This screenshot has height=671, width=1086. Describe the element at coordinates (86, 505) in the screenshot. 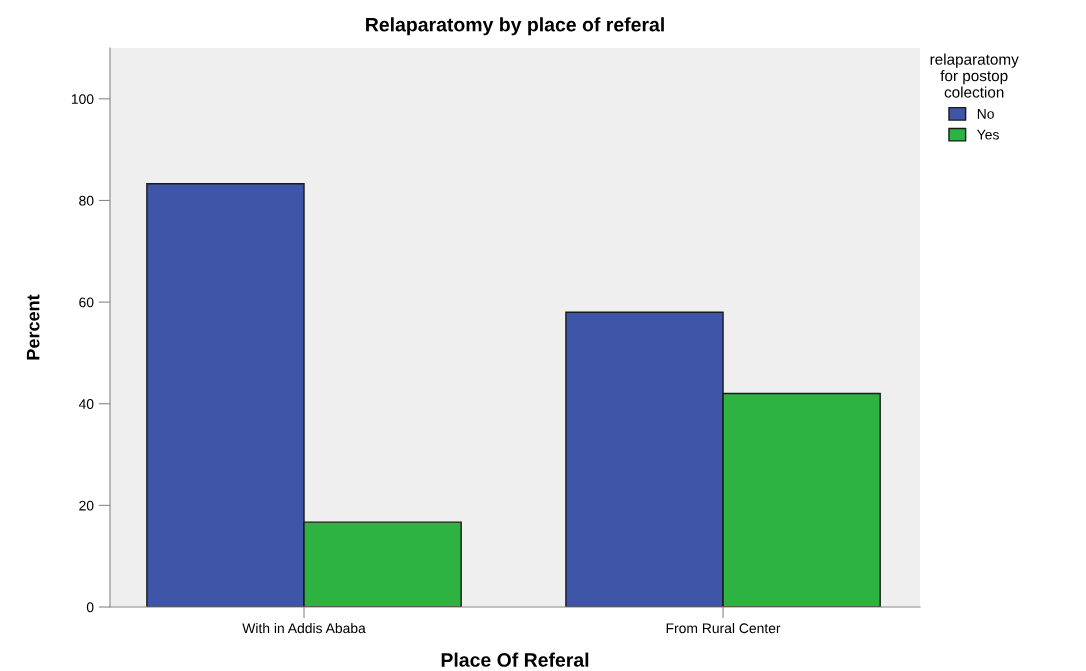

I see `y-tick-label: 20` at that location.